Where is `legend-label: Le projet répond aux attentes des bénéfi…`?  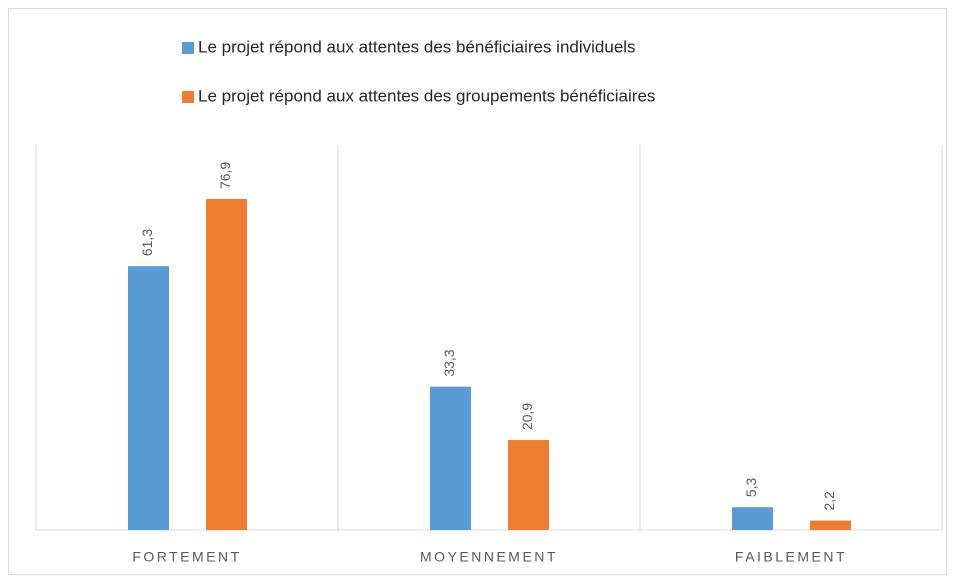
legend-label: Le projet répond aux attentes des bénéfi… is located at coordinates (417, 46).